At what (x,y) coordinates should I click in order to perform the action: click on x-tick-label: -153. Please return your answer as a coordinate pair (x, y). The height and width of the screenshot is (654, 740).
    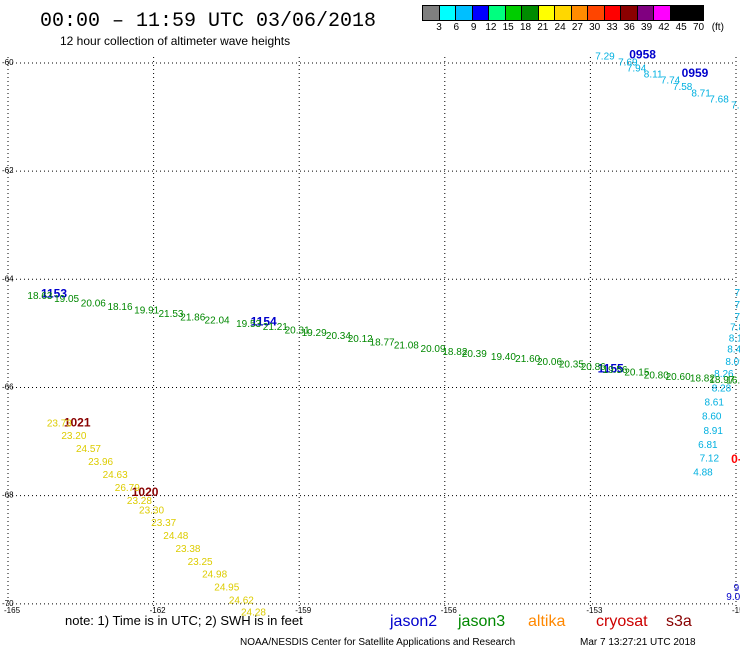
    Looking at the image, I should click on (594, 610).